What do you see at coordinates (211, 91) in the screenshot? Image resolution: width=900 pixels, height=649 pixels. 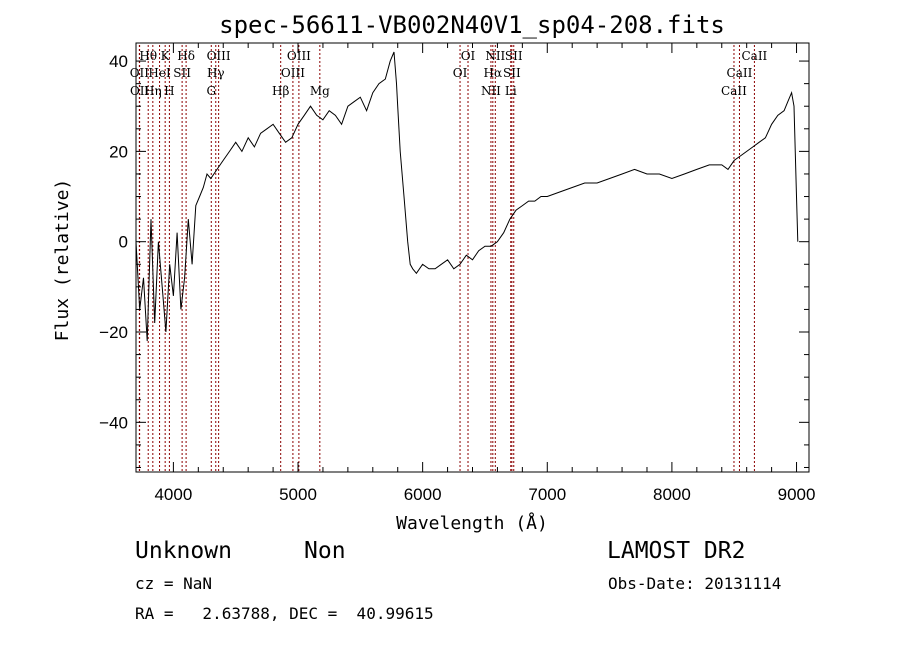 I see `emission-line-label: G` at bounding box center [211, 91].